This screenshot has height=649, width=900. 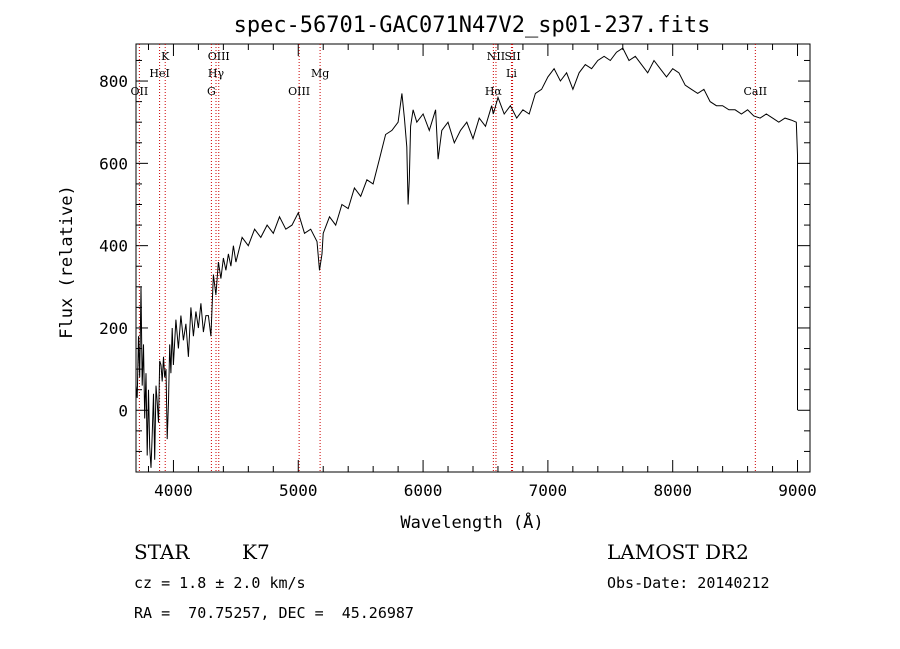 What do you see at coordinates (471, 522) in the screenshot?
I see `x-axis-label: Wavelength (Å)` at bounding box center [471, 522].